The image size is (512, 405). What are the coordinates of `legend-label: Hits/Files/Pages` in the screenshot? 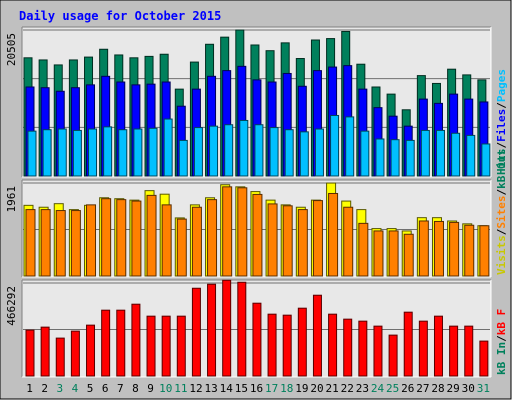 It's located at (501, 122).